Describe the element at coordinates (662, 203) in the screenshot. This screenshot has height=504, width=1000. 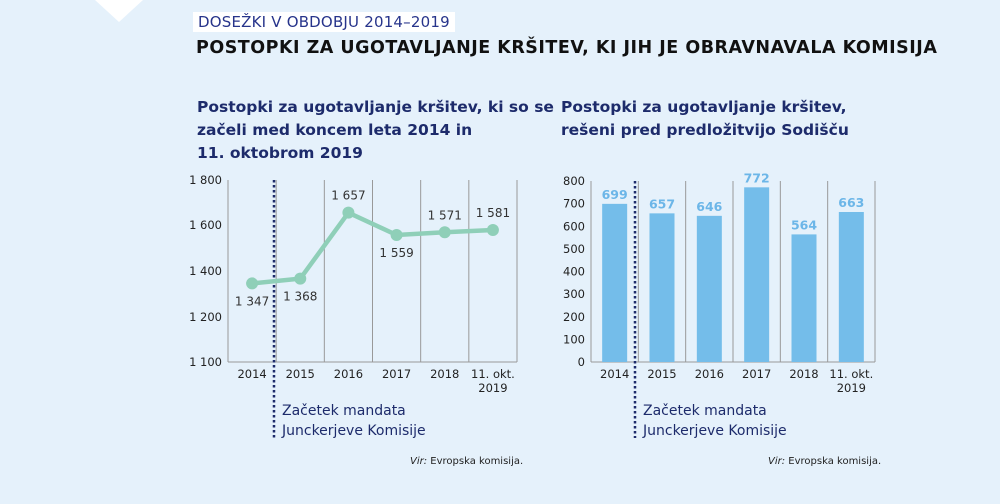
I see `bar-data-label: 657` at that location.